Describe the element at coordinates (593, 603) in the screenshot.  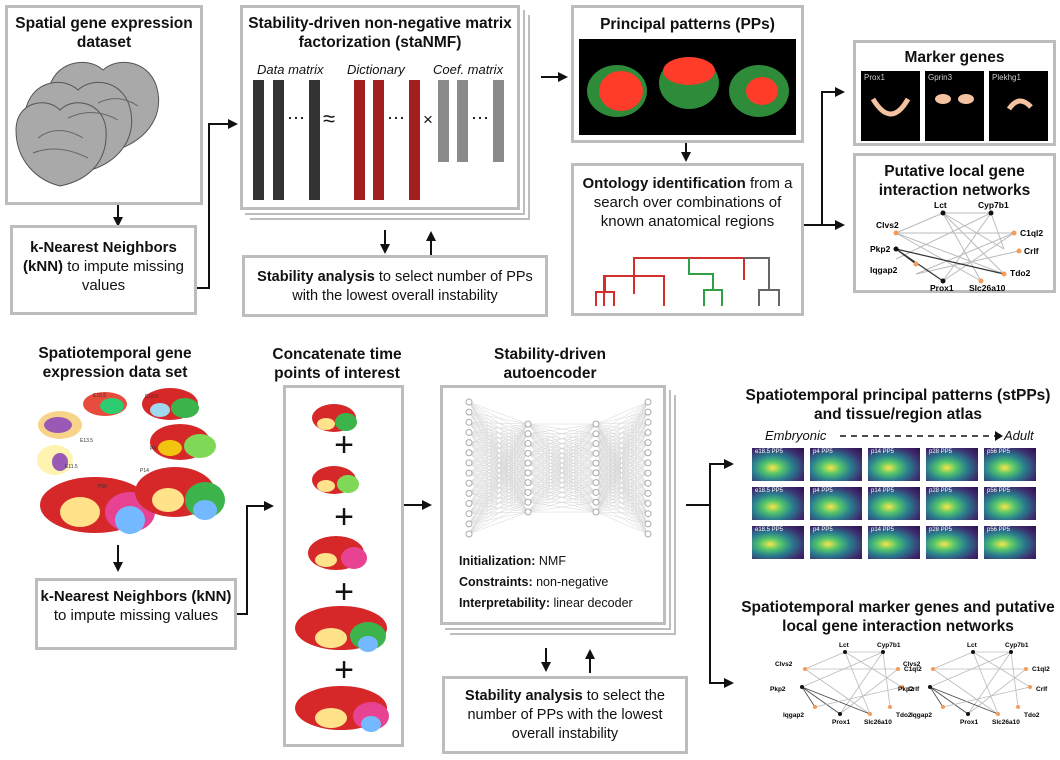
I see `ae-interpretability-value: linear decoder` at that location.